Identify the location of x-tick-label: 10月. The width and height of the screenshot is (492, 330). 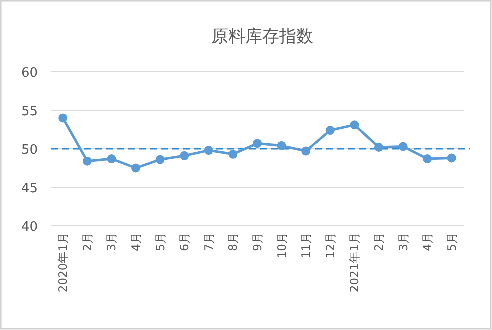
(281, 245).